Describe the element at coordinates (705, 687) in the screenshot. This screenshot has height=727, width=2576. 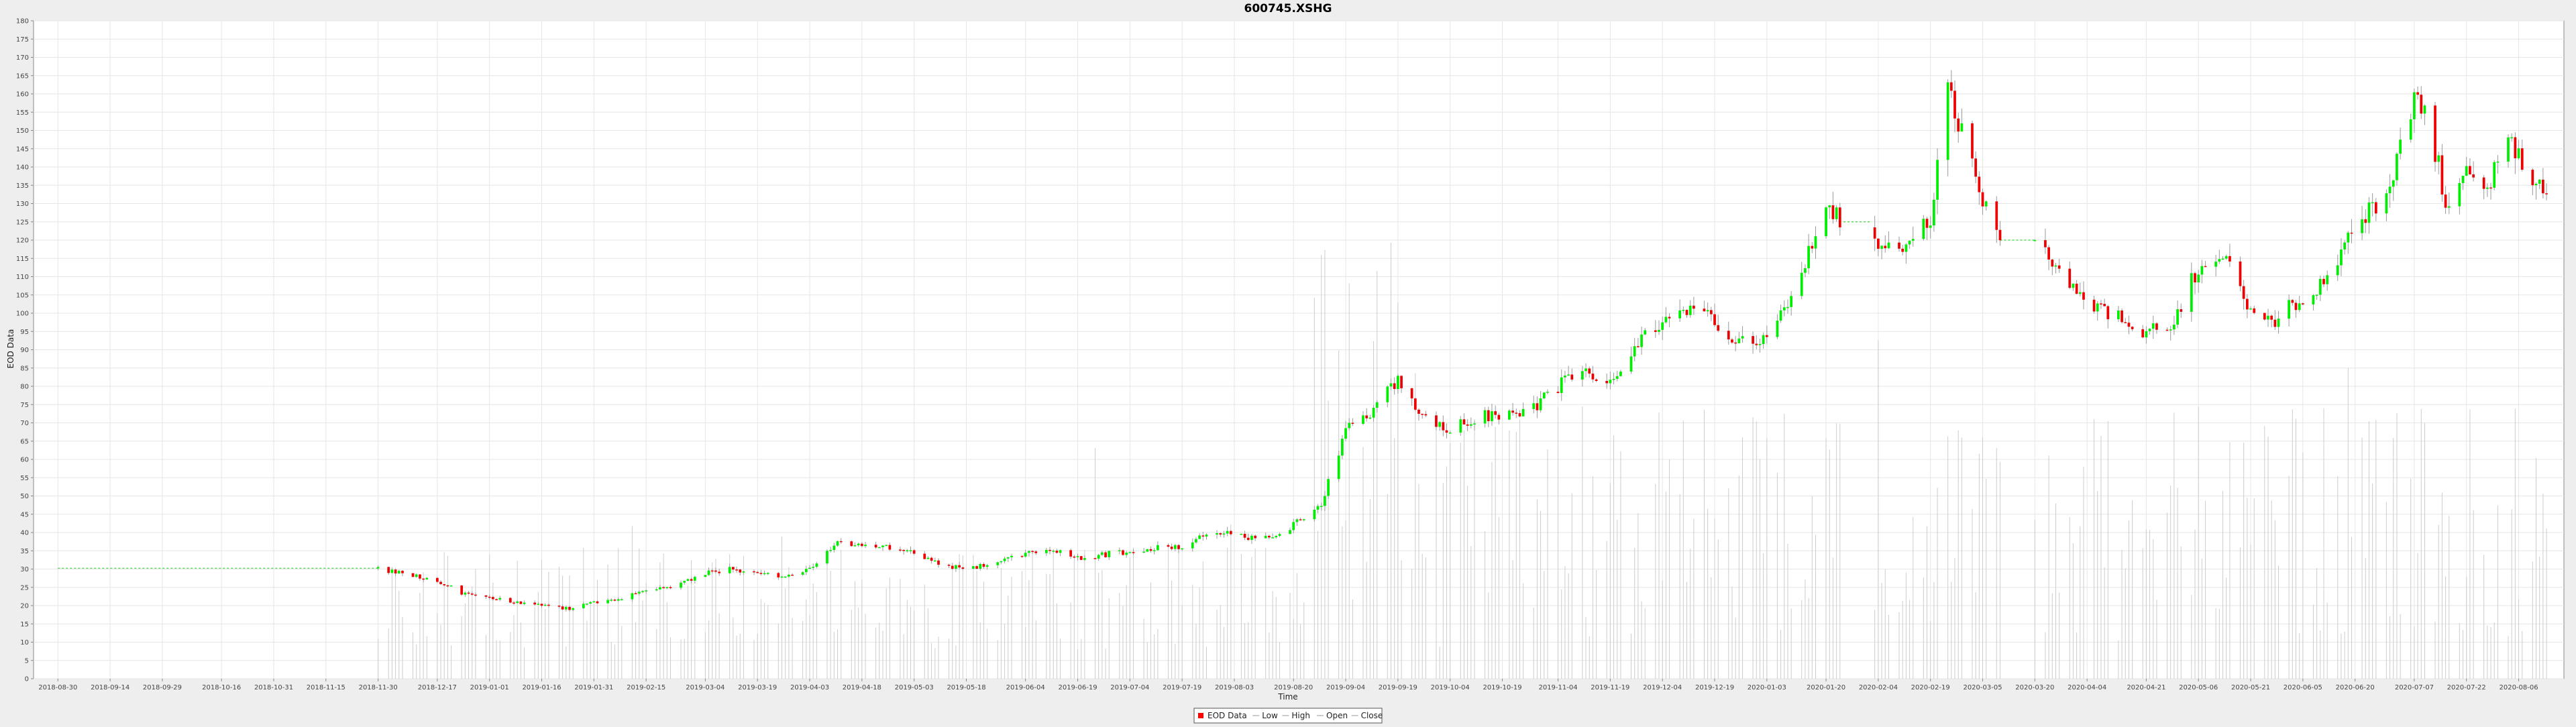
I see `x-tick-label: 2019-03-04` at that location.